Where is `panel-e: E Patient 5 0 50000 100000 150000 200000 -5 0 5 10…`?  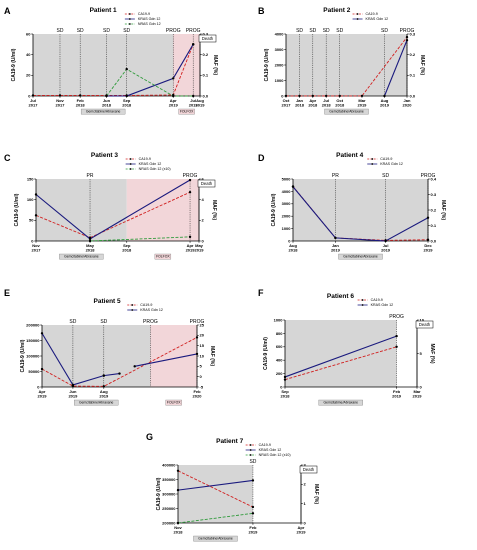 panel-e: E Patient 5 0 50000 100000 150000 200000 -5 0 5 10… is located at coordinates (109, 347).